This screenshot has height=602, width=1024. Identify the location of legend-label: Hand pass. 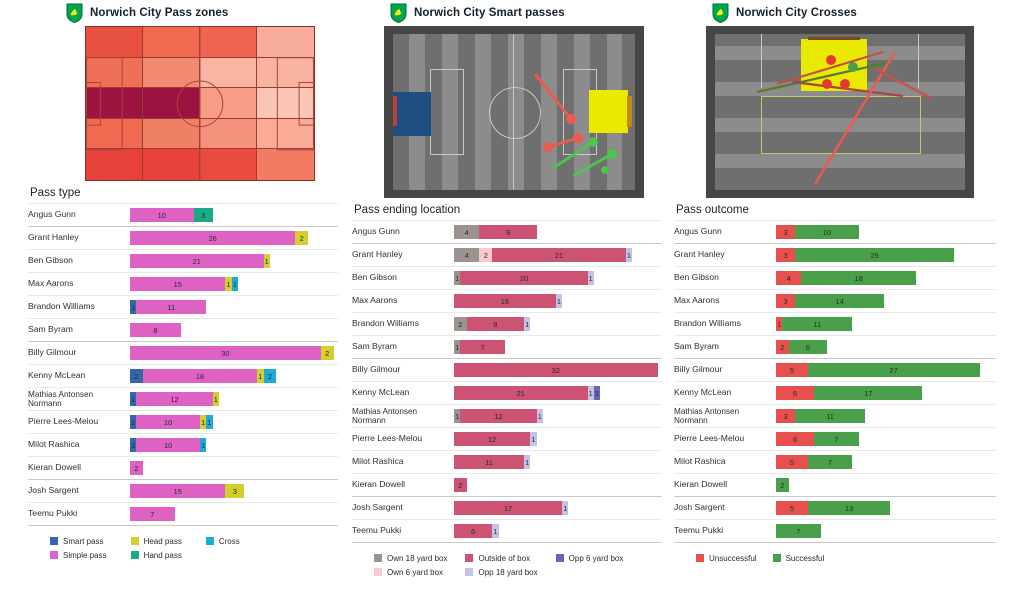
(162, 555).